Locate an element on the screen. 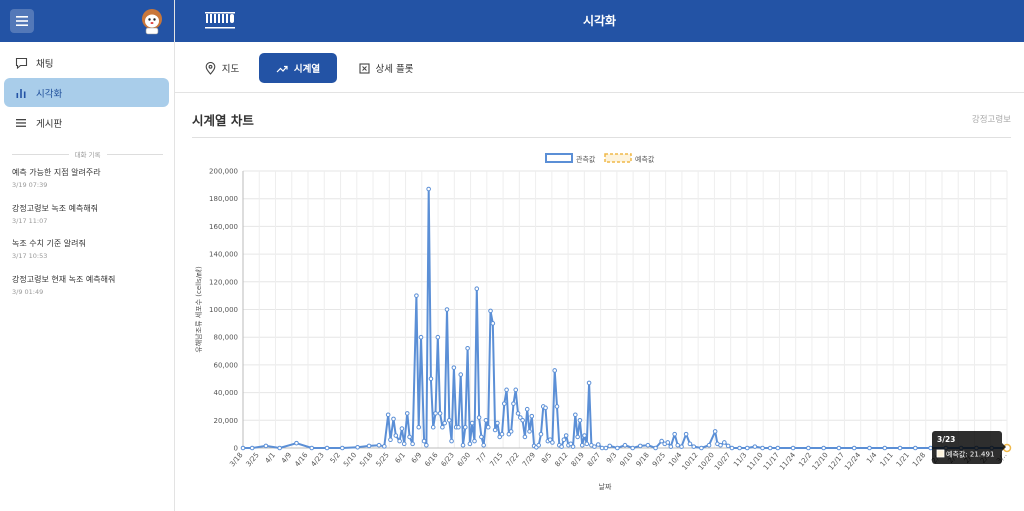  menu-toggle-button is located at coordinates (22, 21).